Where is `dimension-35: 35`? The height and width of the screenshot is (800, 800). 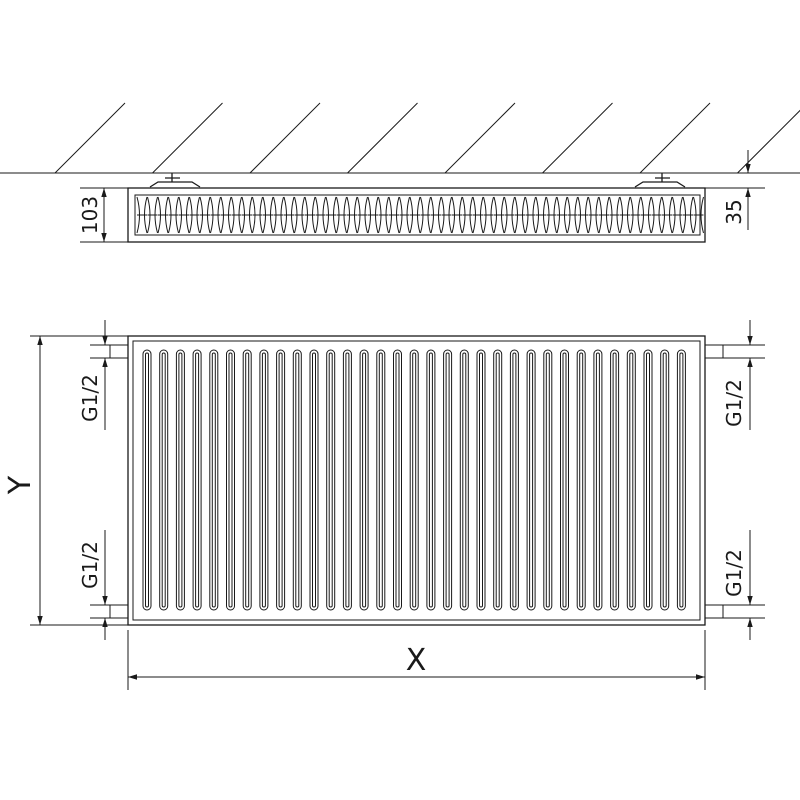
dimension-35: 35 is located at coordinates (735, 190).